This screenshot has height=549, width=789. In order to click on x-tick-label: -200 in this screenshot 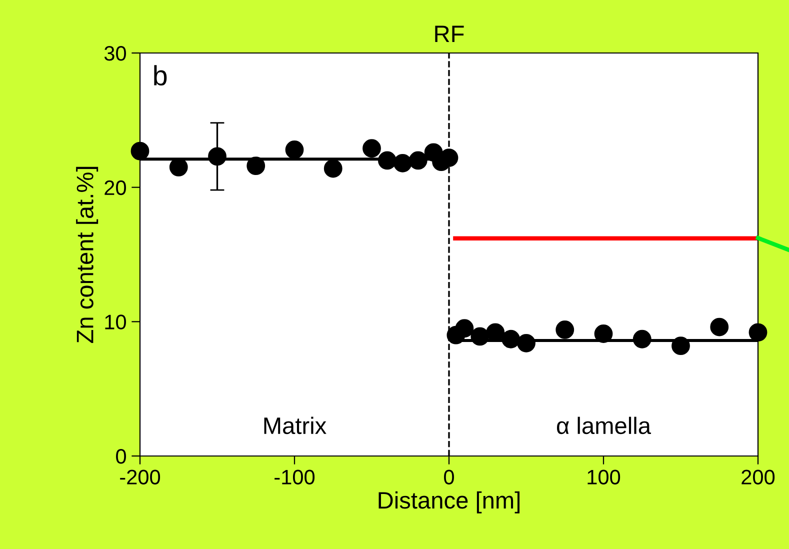, I will do `click(140, 477)`.